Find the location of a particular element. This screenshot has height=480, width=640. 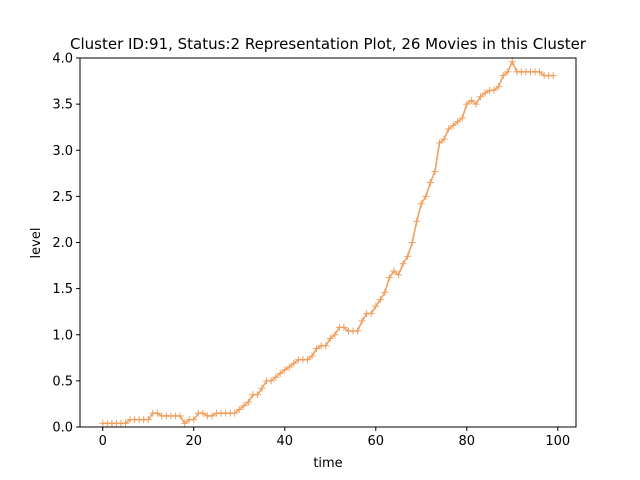

y-tick-label: 4.0 is located at coordinates (62, 59).